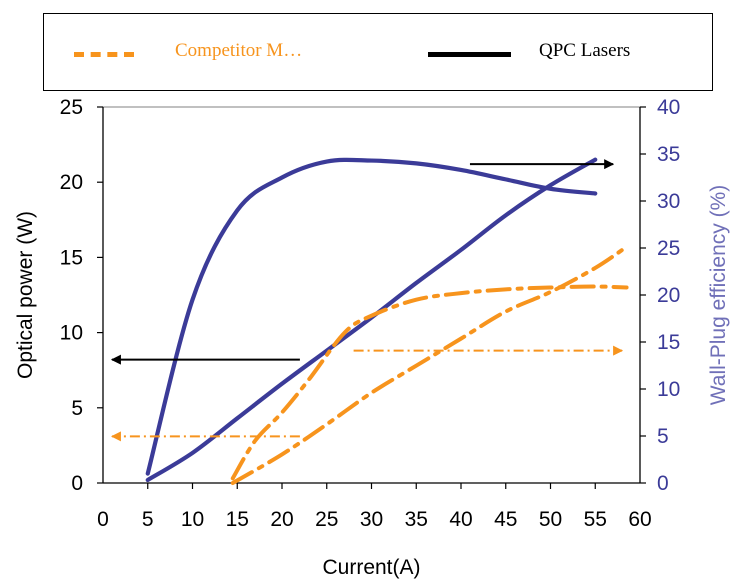 Image resolution: width=738 pixels, height=588 pixels. I want to click on y-left-tick-label: 15, so click(71, 257).